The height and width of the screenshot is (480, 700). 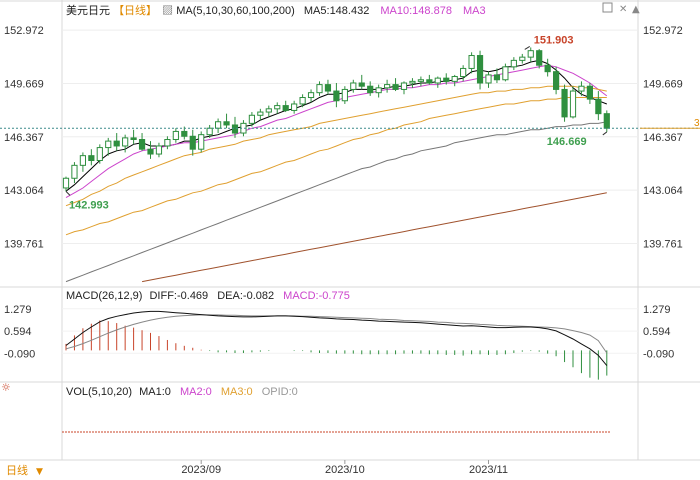 I want to click on macd-panel, so click(x=336, y=345).